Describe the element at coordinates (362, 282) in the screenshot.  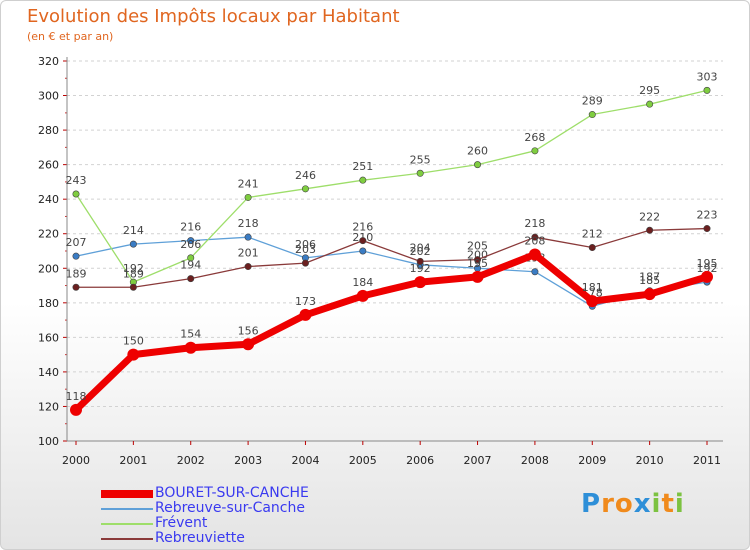
I see `data-label: 184` at that location.